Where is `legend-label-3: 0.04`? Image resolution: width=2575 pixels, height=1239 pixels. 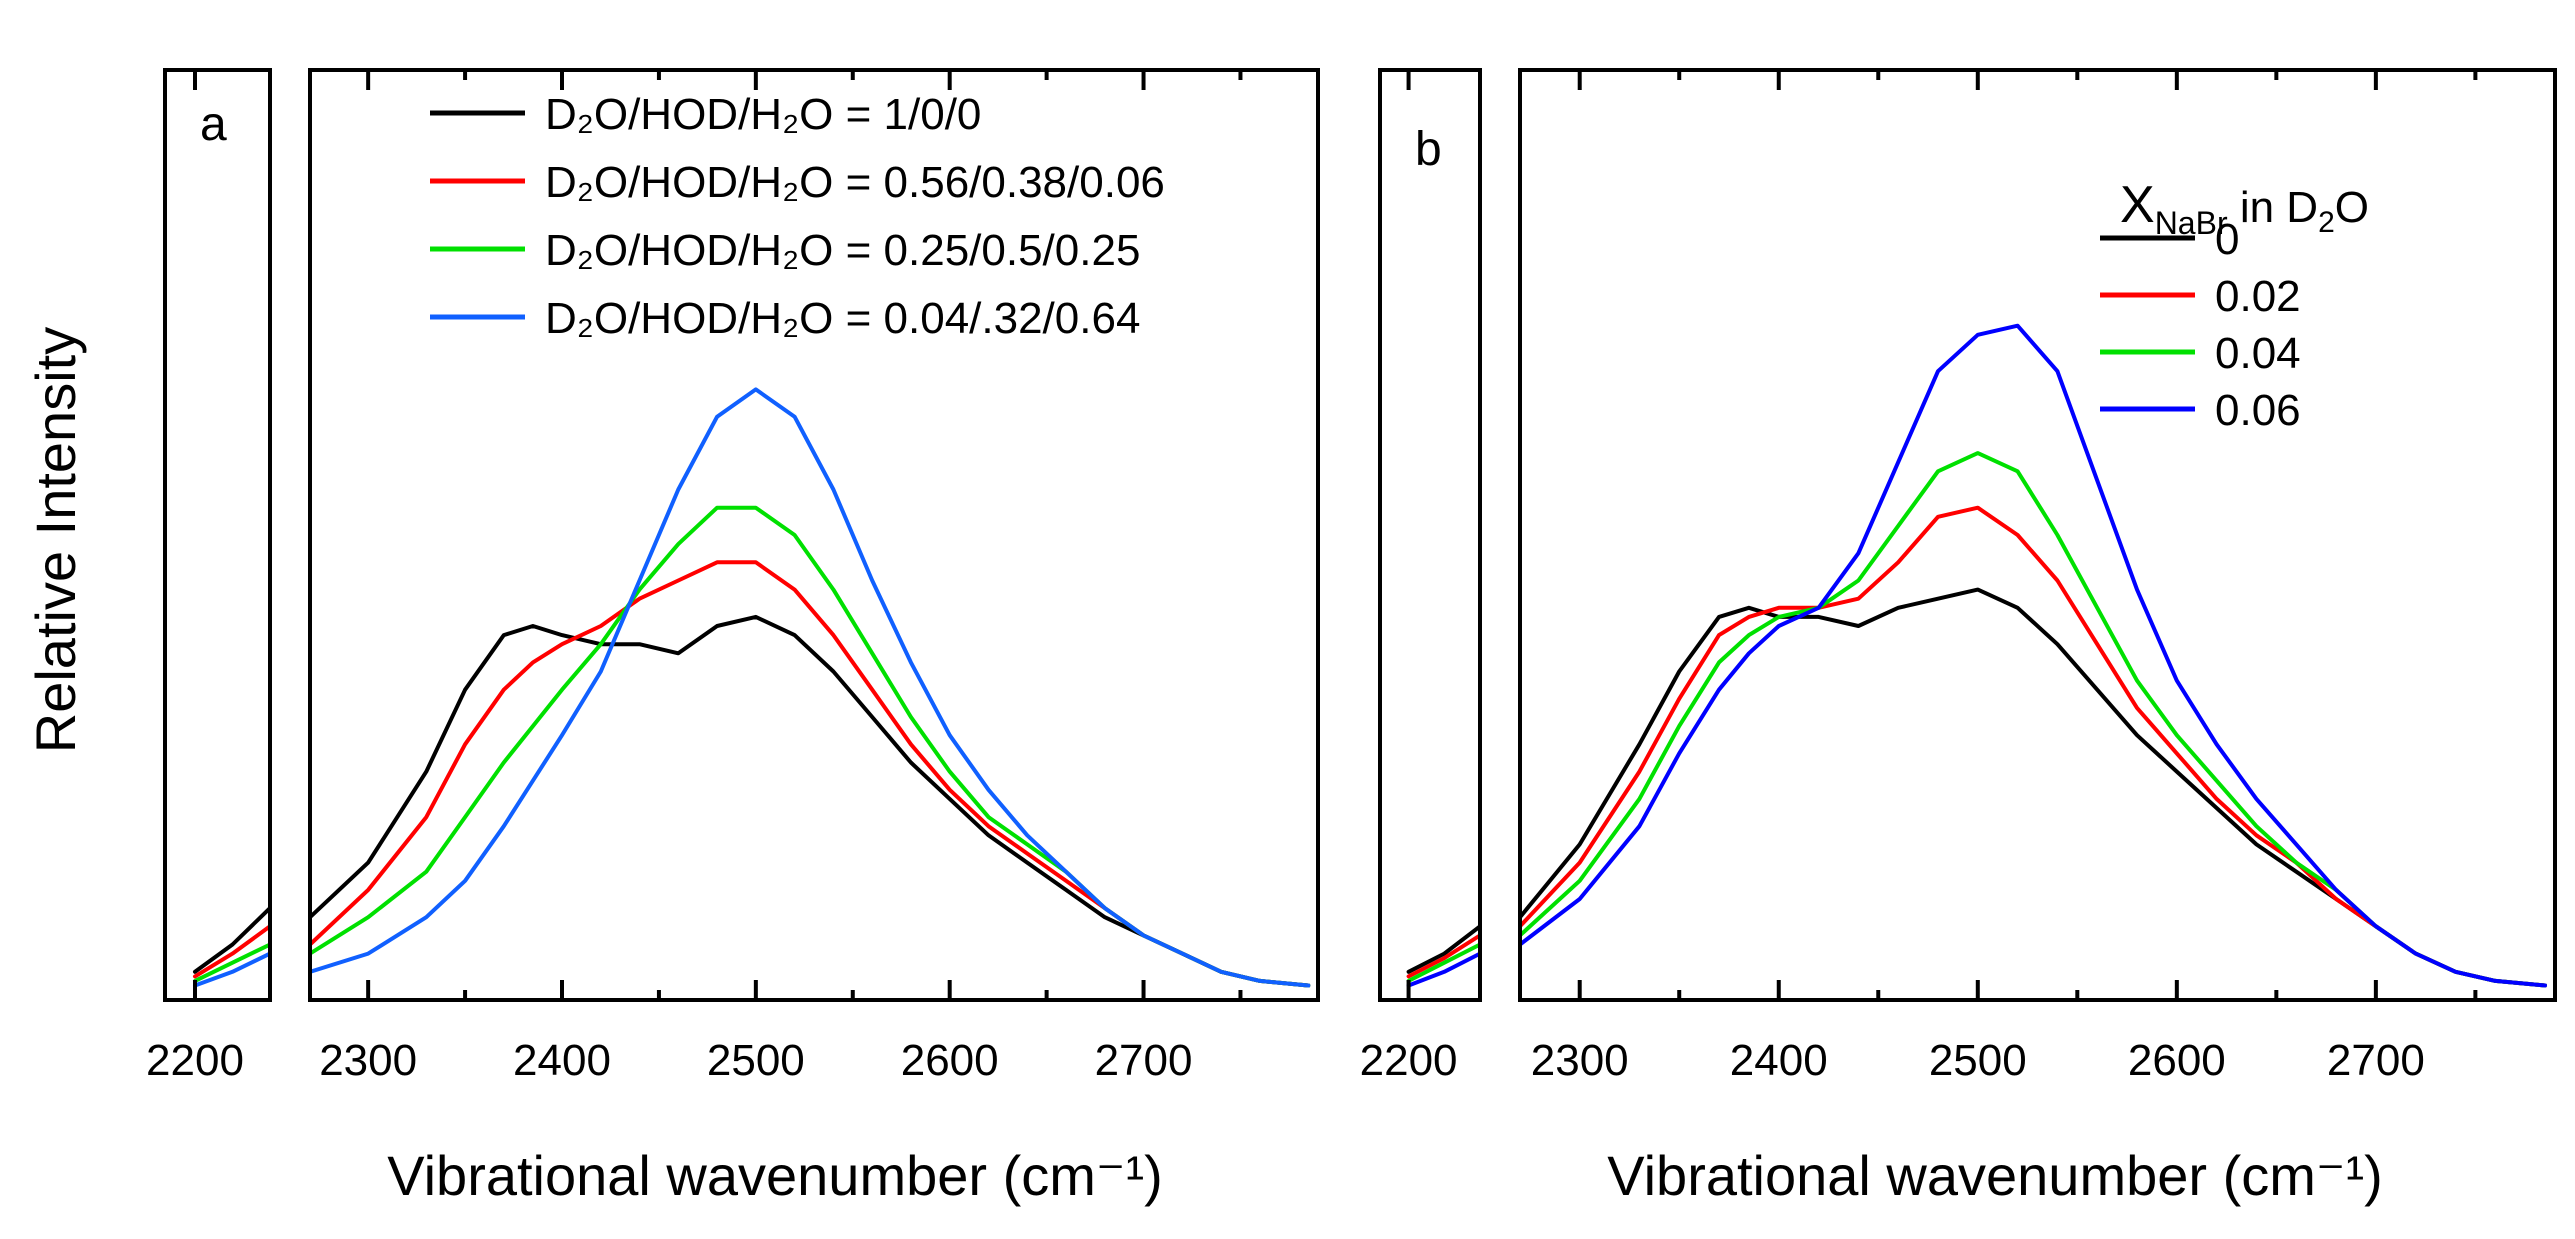 legend-label-3: 0.04 is located at coordinates (2258, 353).